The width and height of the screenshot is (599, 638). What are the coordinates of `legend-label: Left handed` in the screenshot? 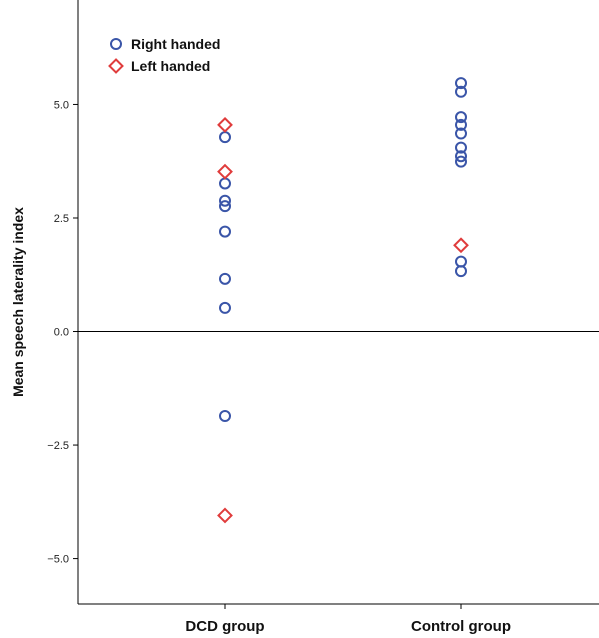 It's located at (170, 66).